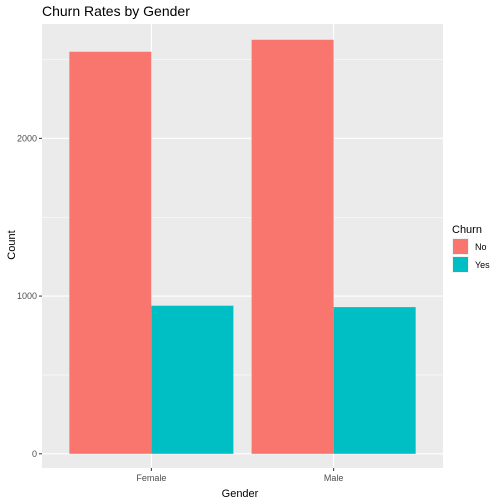  Describe the element at coordinates (239, 475) in the screenshot. I see `x-axis: Female Male` at that location.